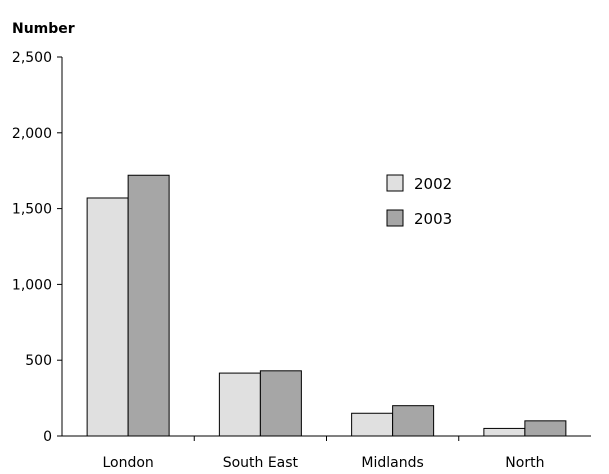 The height and width of the screenshot is (474, 609). Describe the element at coordinates (32, 210) in the screenshot. I see `y-tick-label: 1,500` at that location.